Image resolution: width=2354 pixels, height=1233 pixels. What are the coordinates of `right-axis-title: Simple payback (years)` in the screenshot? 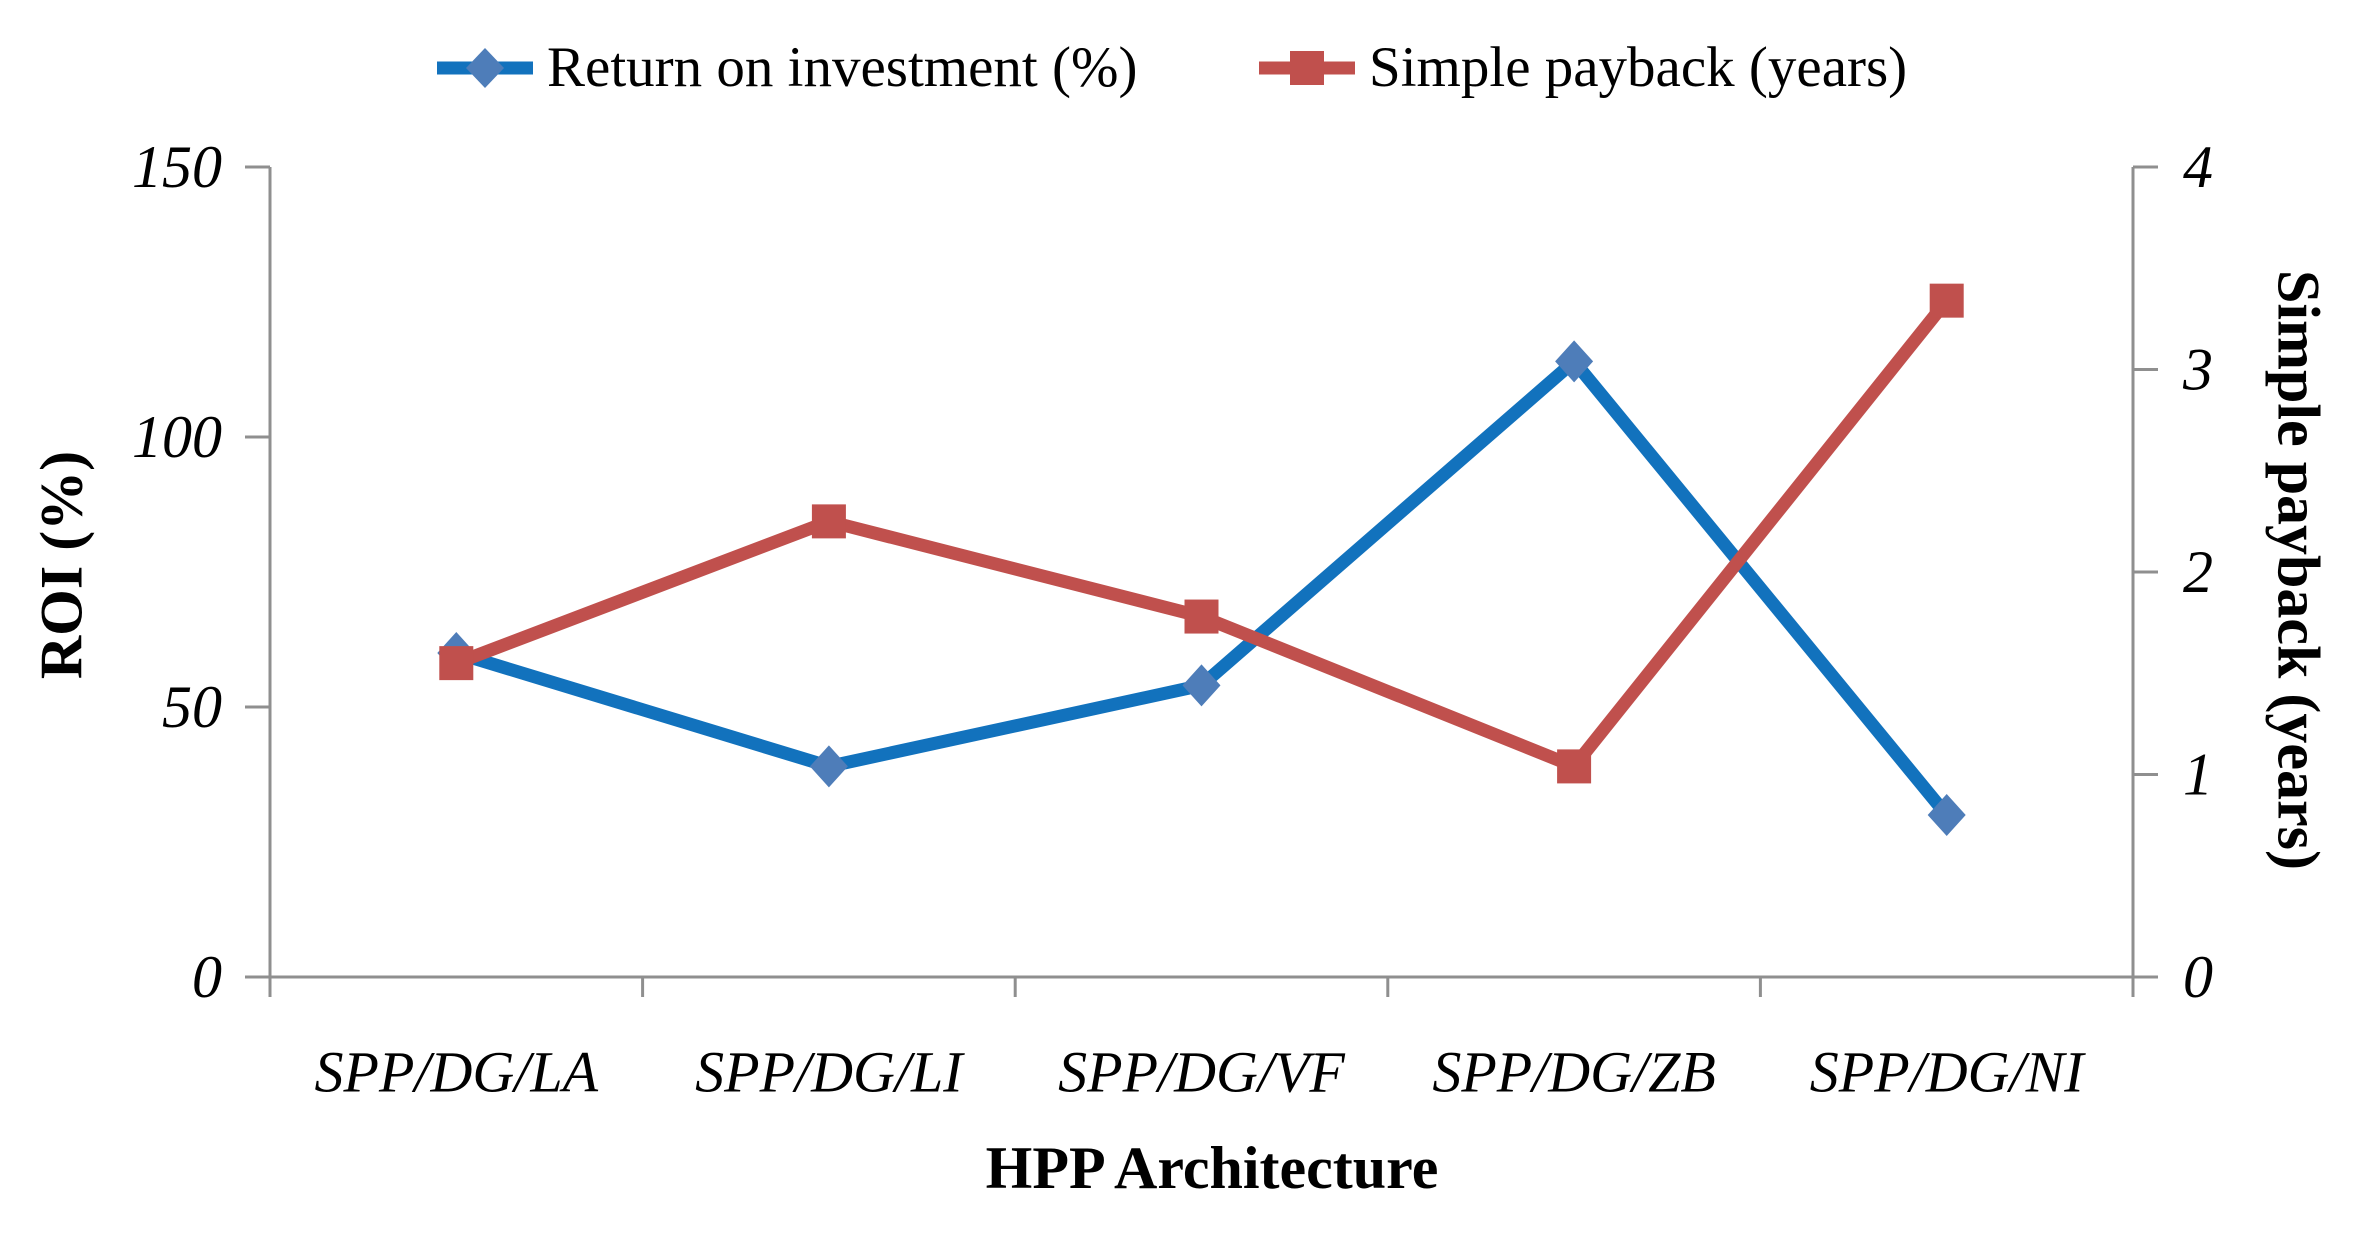 It's located at (2298, 570).